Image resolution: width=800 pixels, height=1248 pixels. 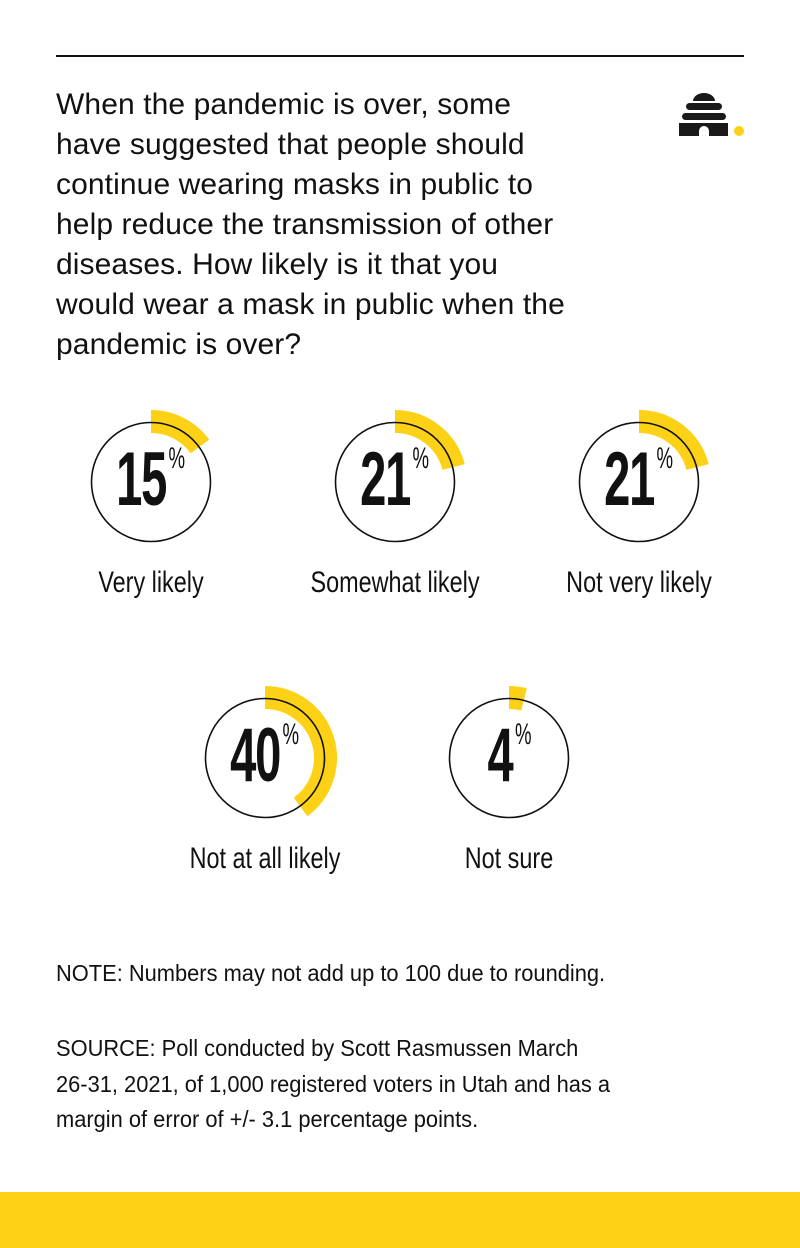 I want to click on value-text: 40%, so click(x=265, y=756).